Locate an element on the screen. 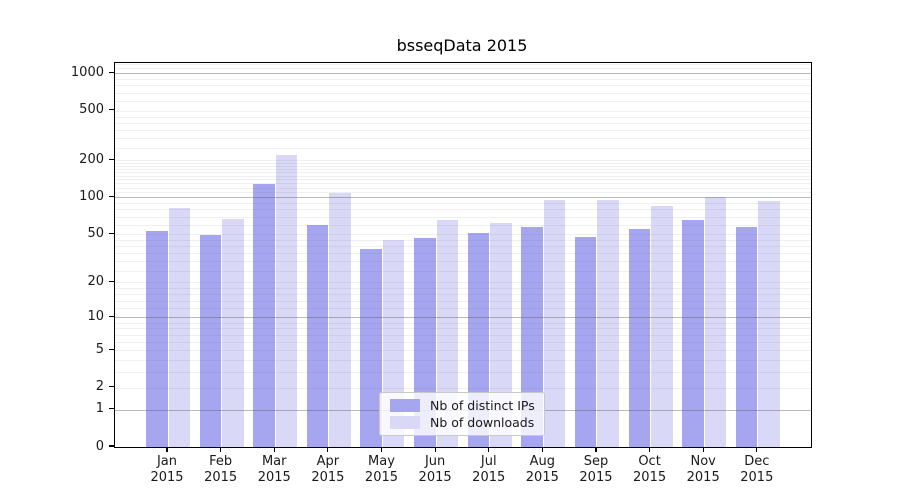  x-tick-mark-nov is located at coordinates (703, 449).